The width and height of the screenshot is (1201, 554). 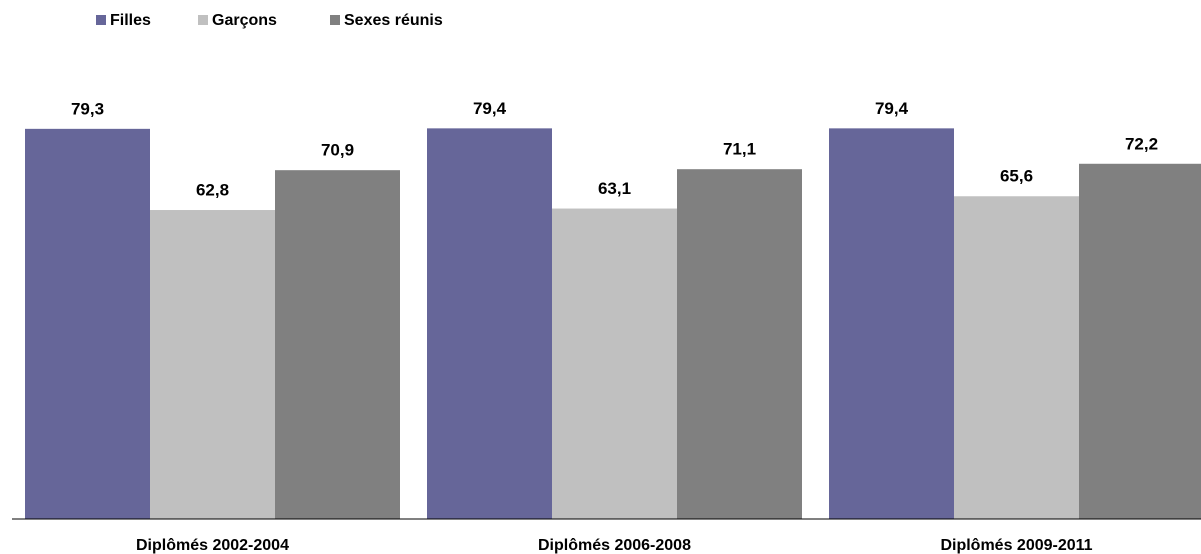 I want to click on data-label: 71,1, so click(x=739, y=149).